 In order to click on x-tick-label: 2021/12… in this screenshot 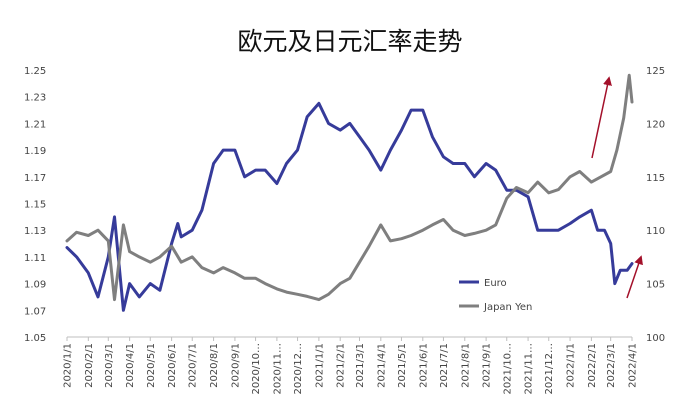, I will do `click(549, 369)`.